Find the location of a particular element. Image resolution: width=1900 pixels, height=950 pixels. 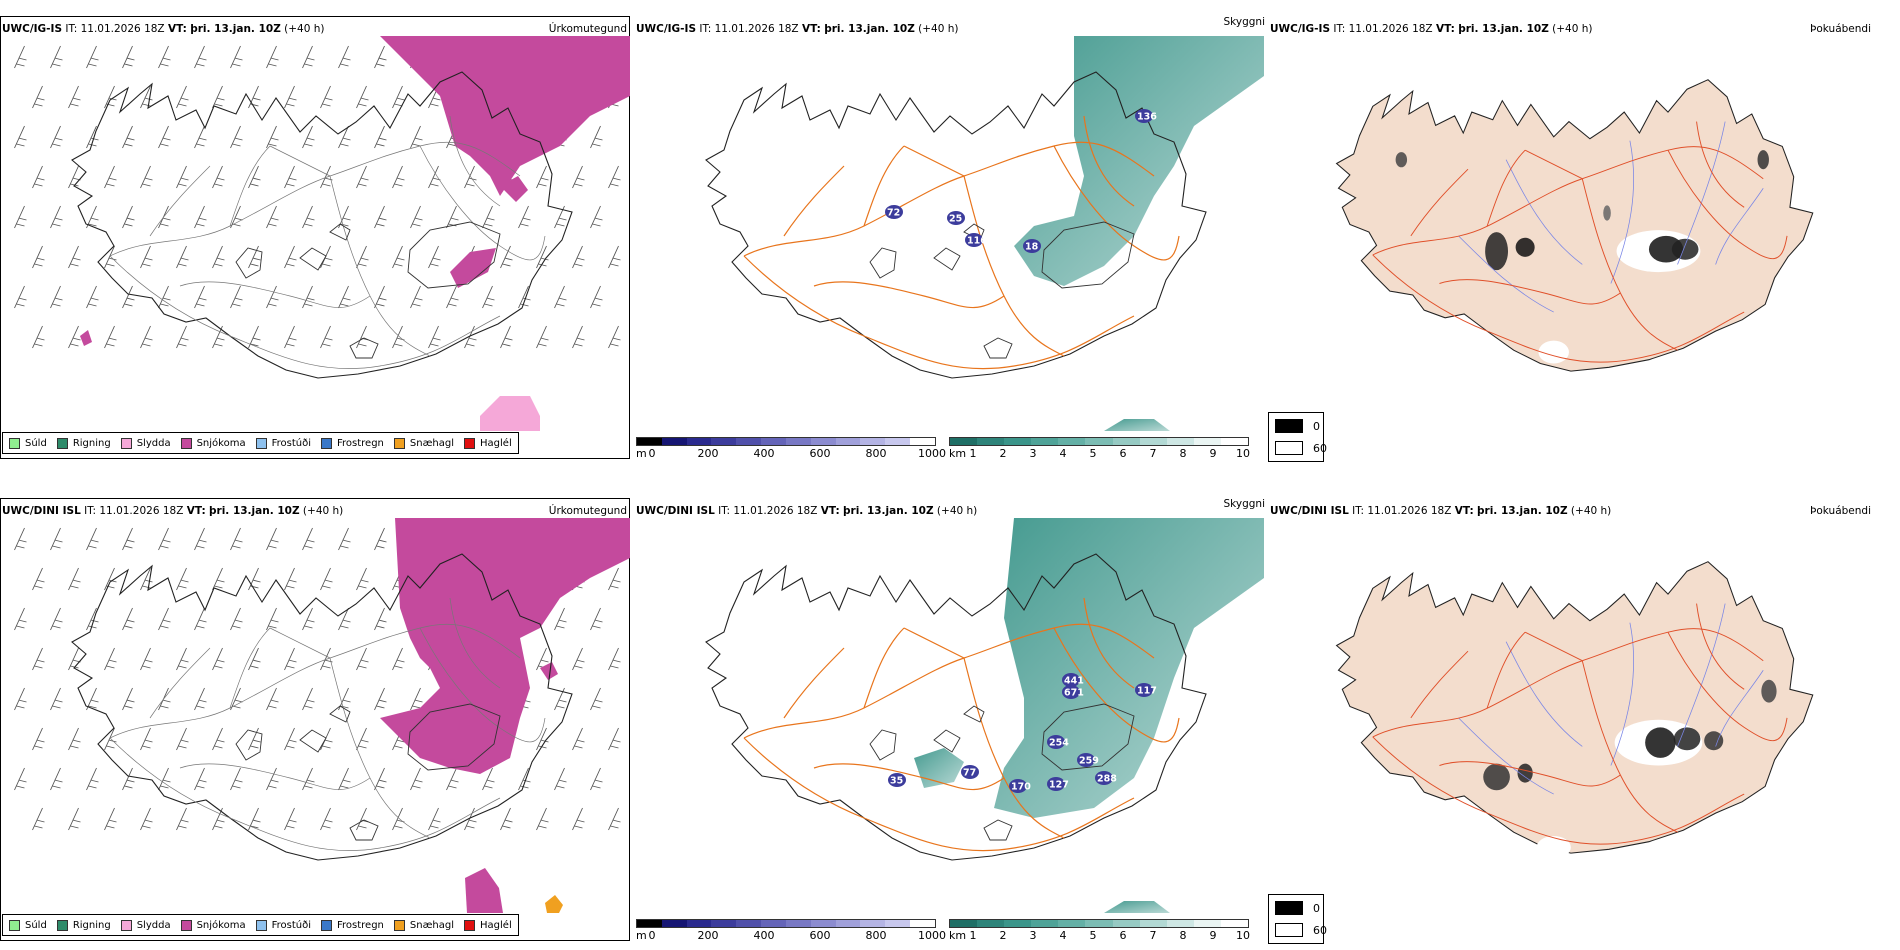

fog-legend-item: 0 is located at coordinates (1297, 426).